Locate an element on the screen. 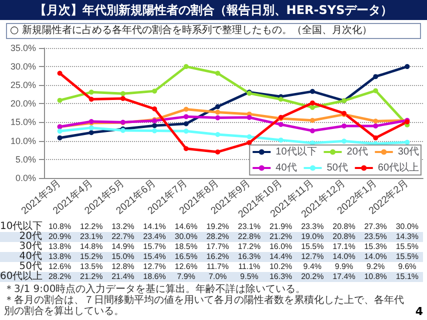  data-label: 21.9% is located at coordinates (281, 227).